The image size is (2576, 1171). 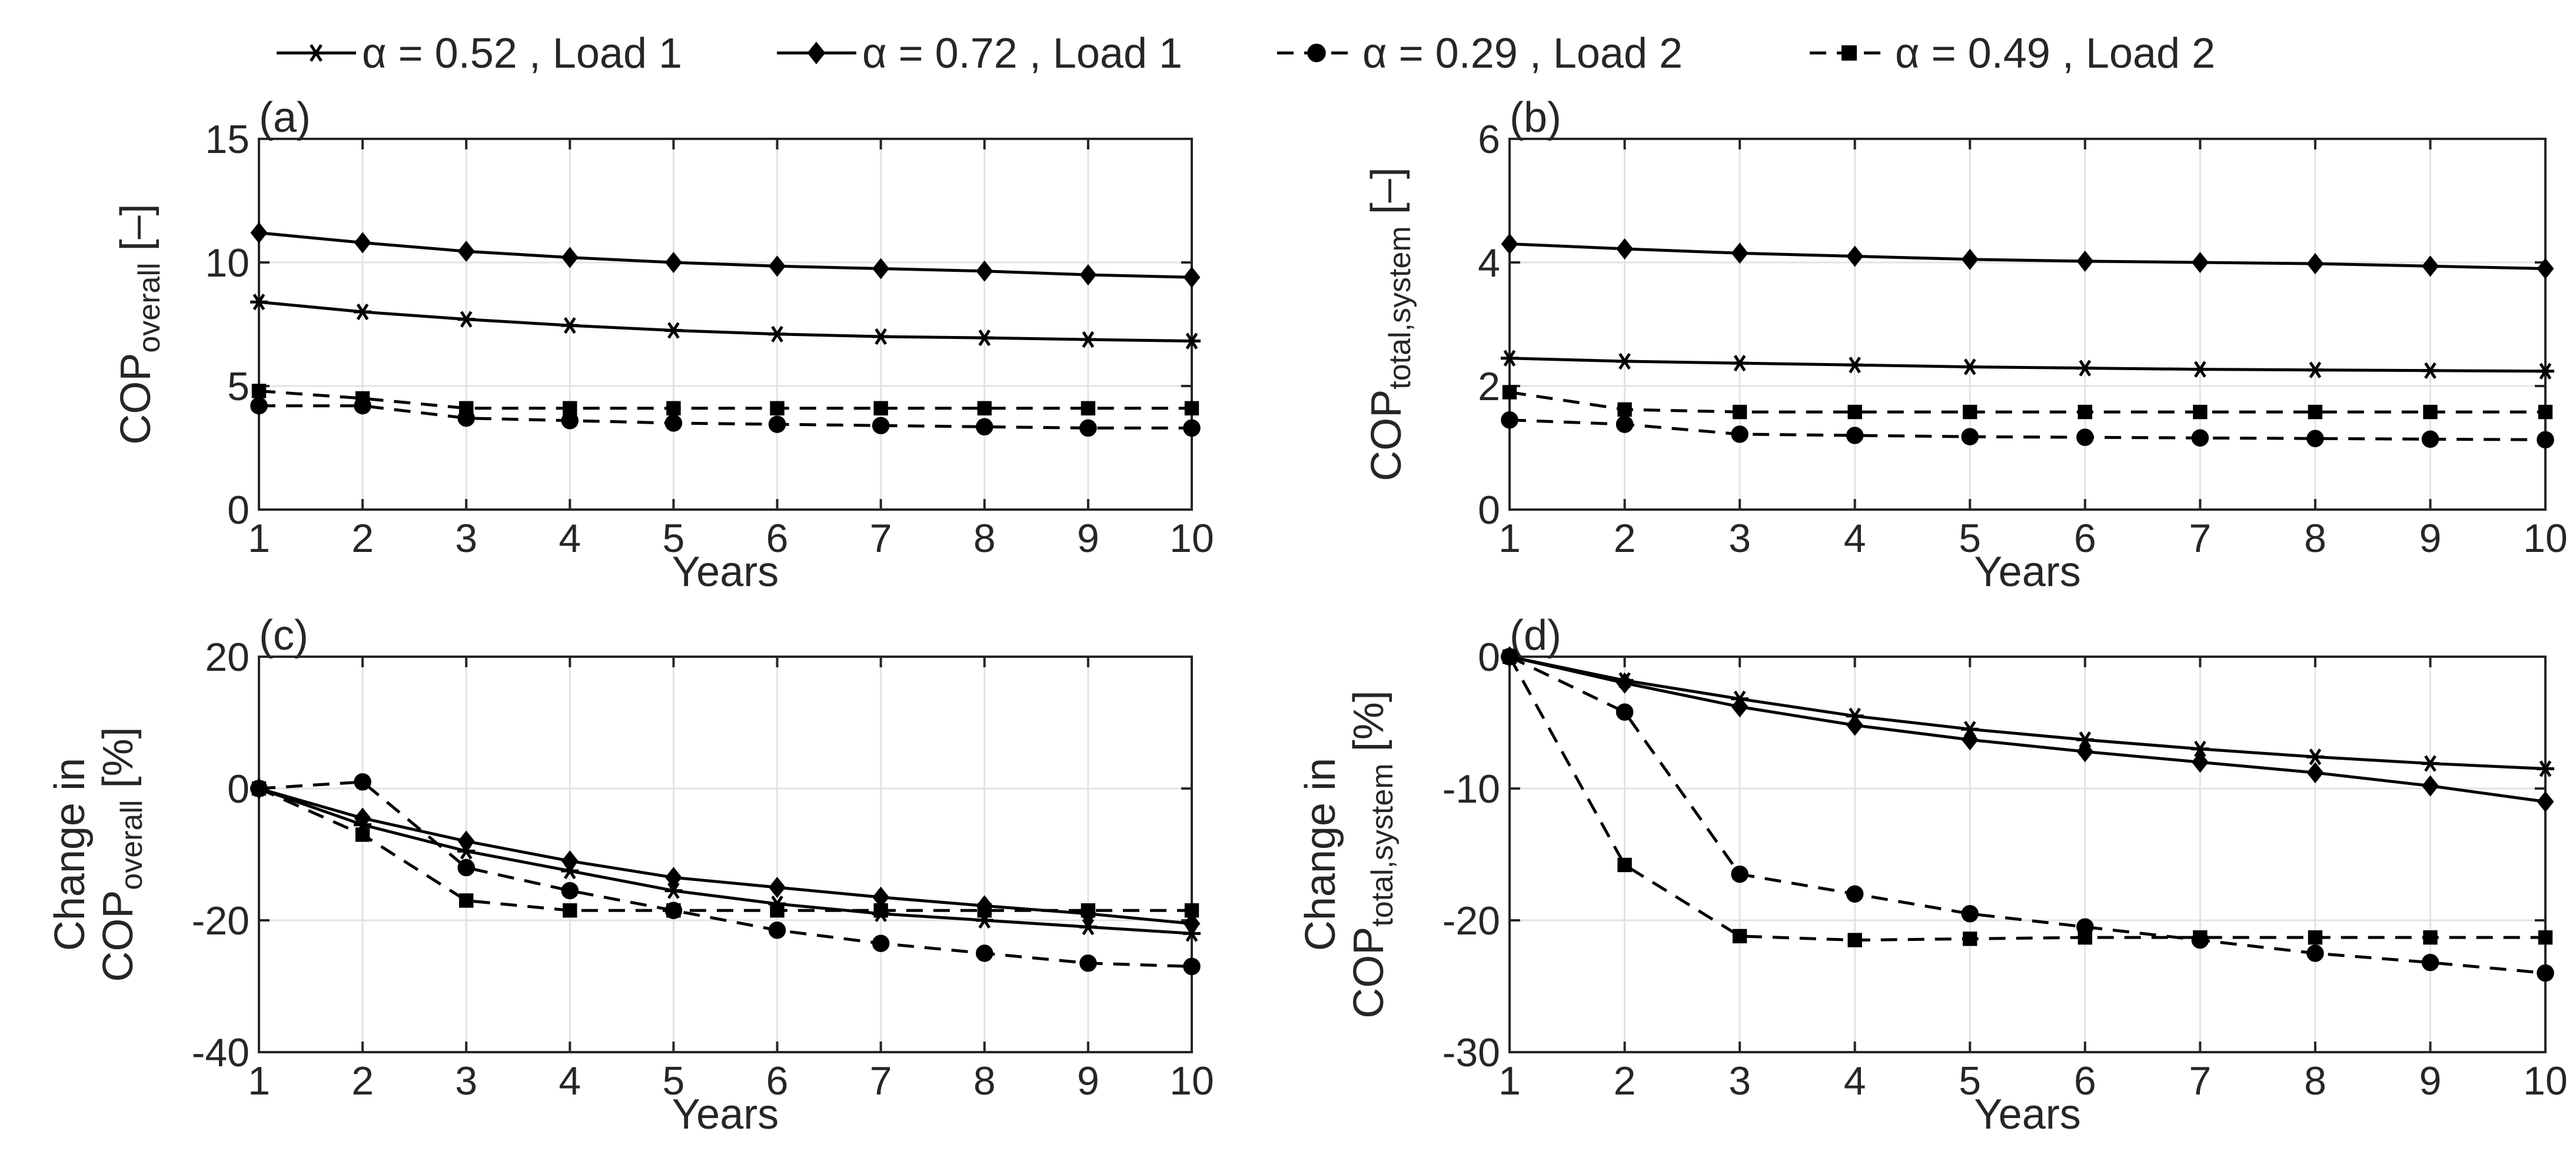 What do you see at coordinates (1022, 53) in the screenshot?
I see `legend-label: α = 0.72 , Load 1` at bounding box center [1022, 53].